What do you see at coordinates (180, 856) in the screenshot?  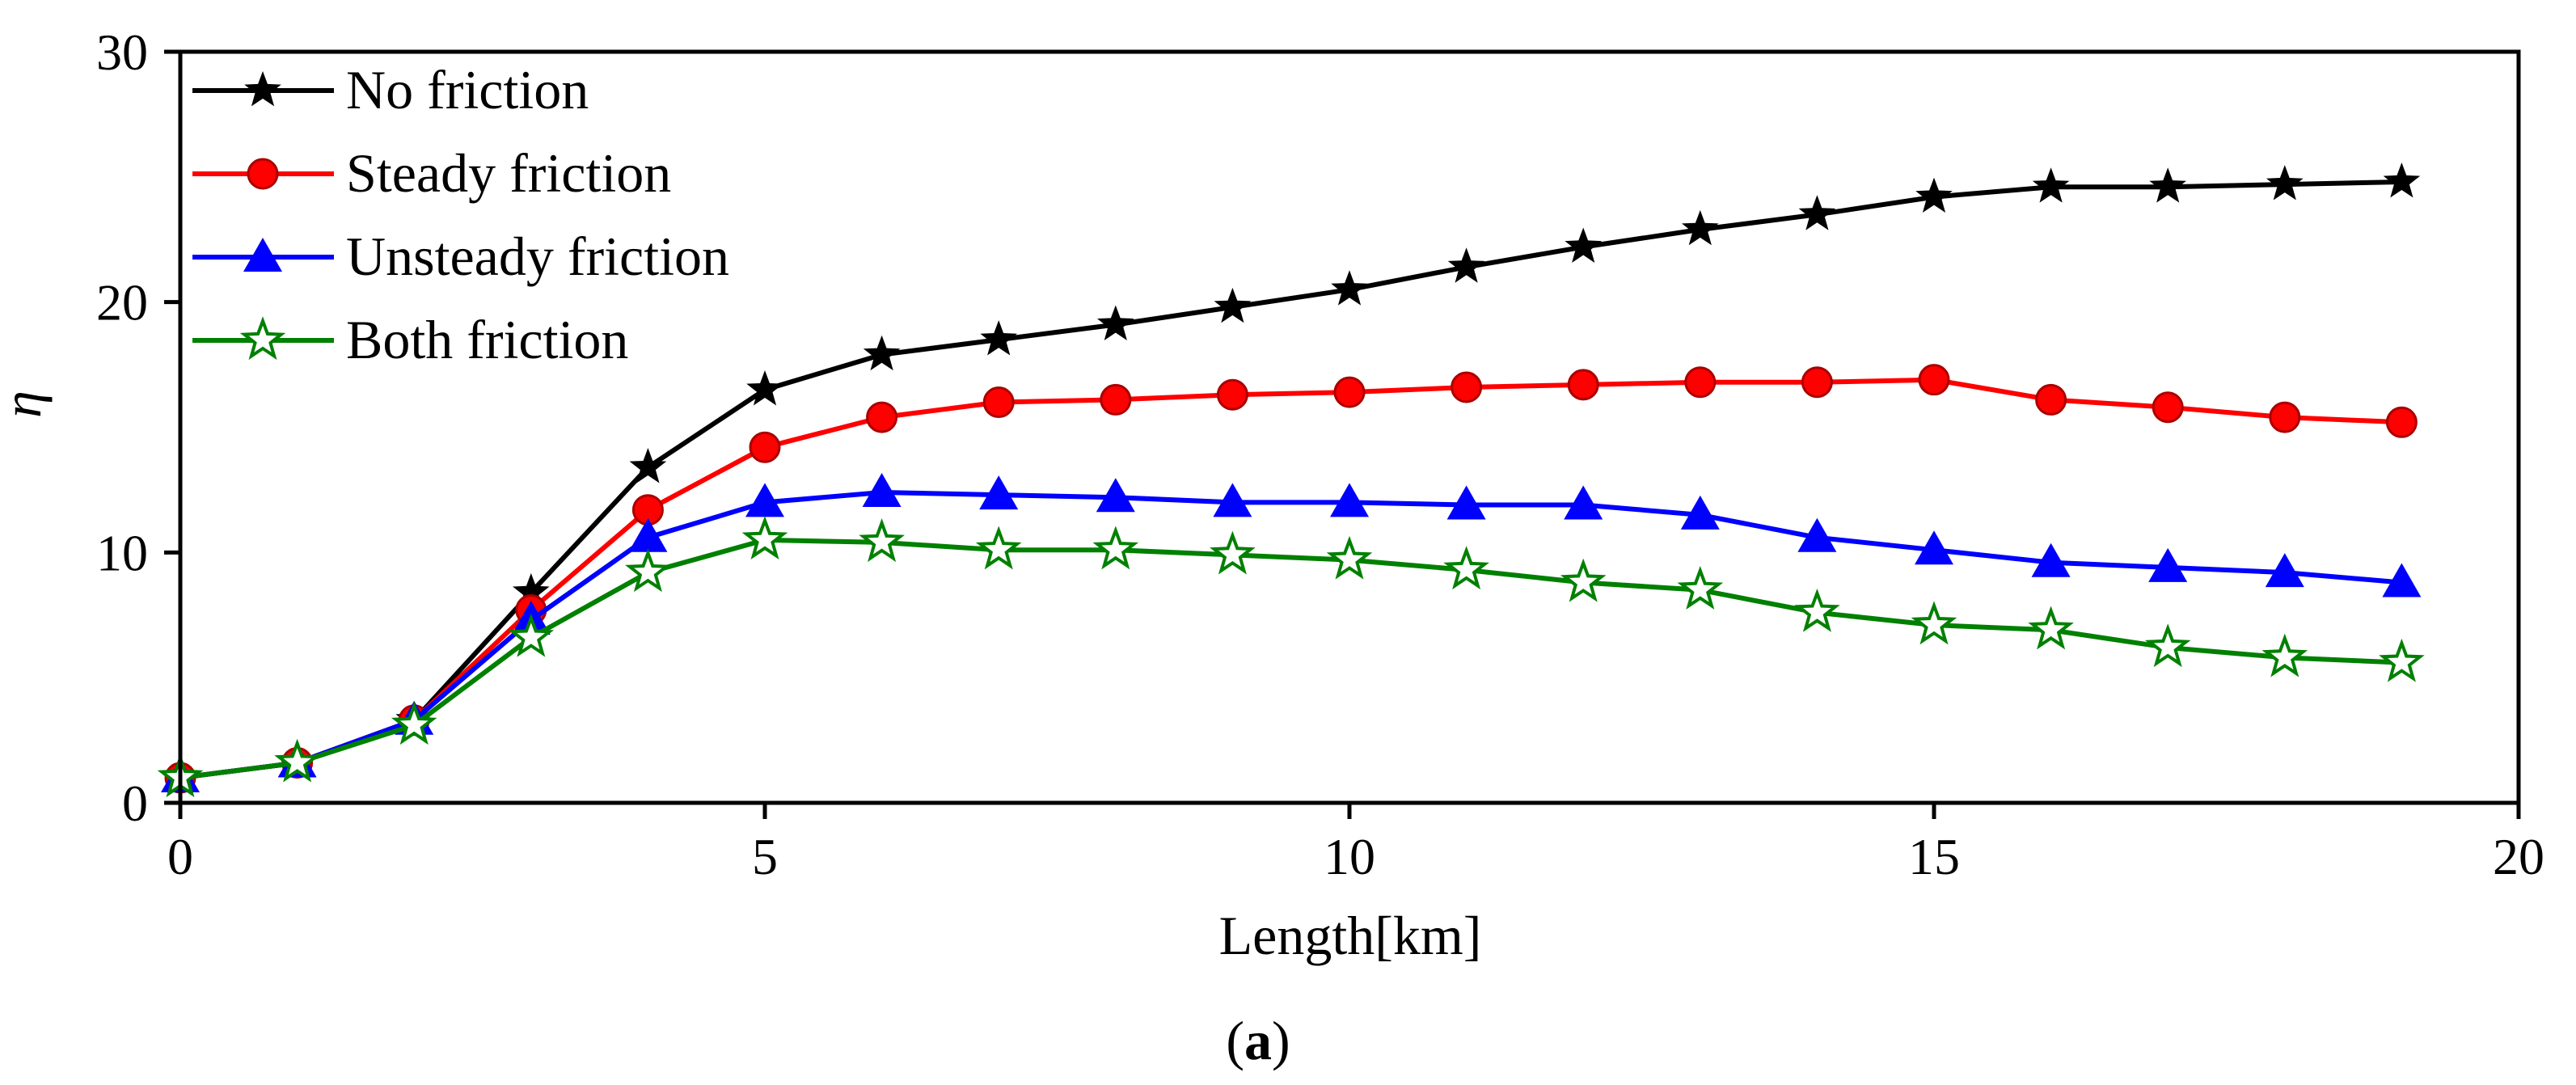 I see `x-tick-label: 0` at bounding box center [180, 856].